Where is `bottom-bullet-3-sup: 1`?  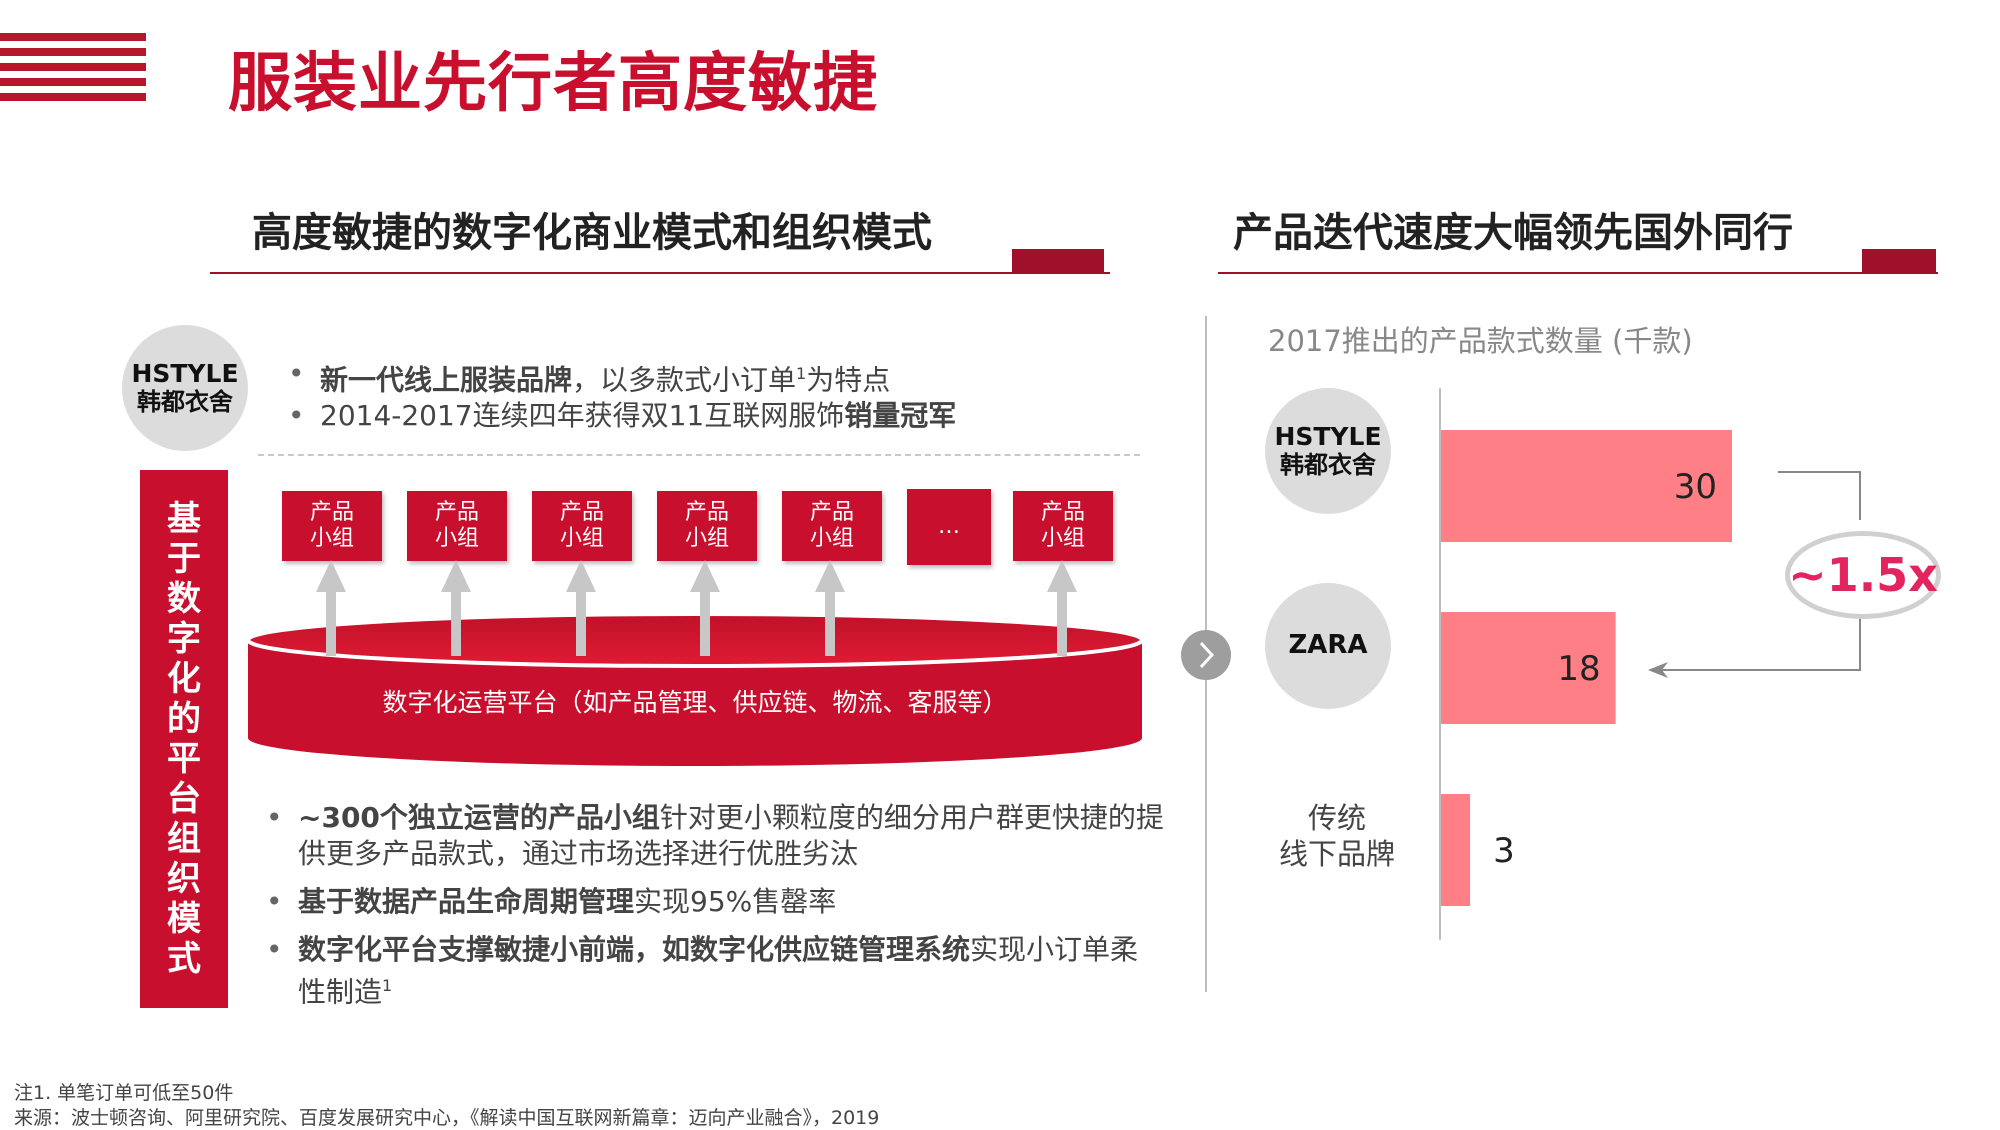 bottom-bullet-3-sup: 1 is located at coordinates (387, 985).